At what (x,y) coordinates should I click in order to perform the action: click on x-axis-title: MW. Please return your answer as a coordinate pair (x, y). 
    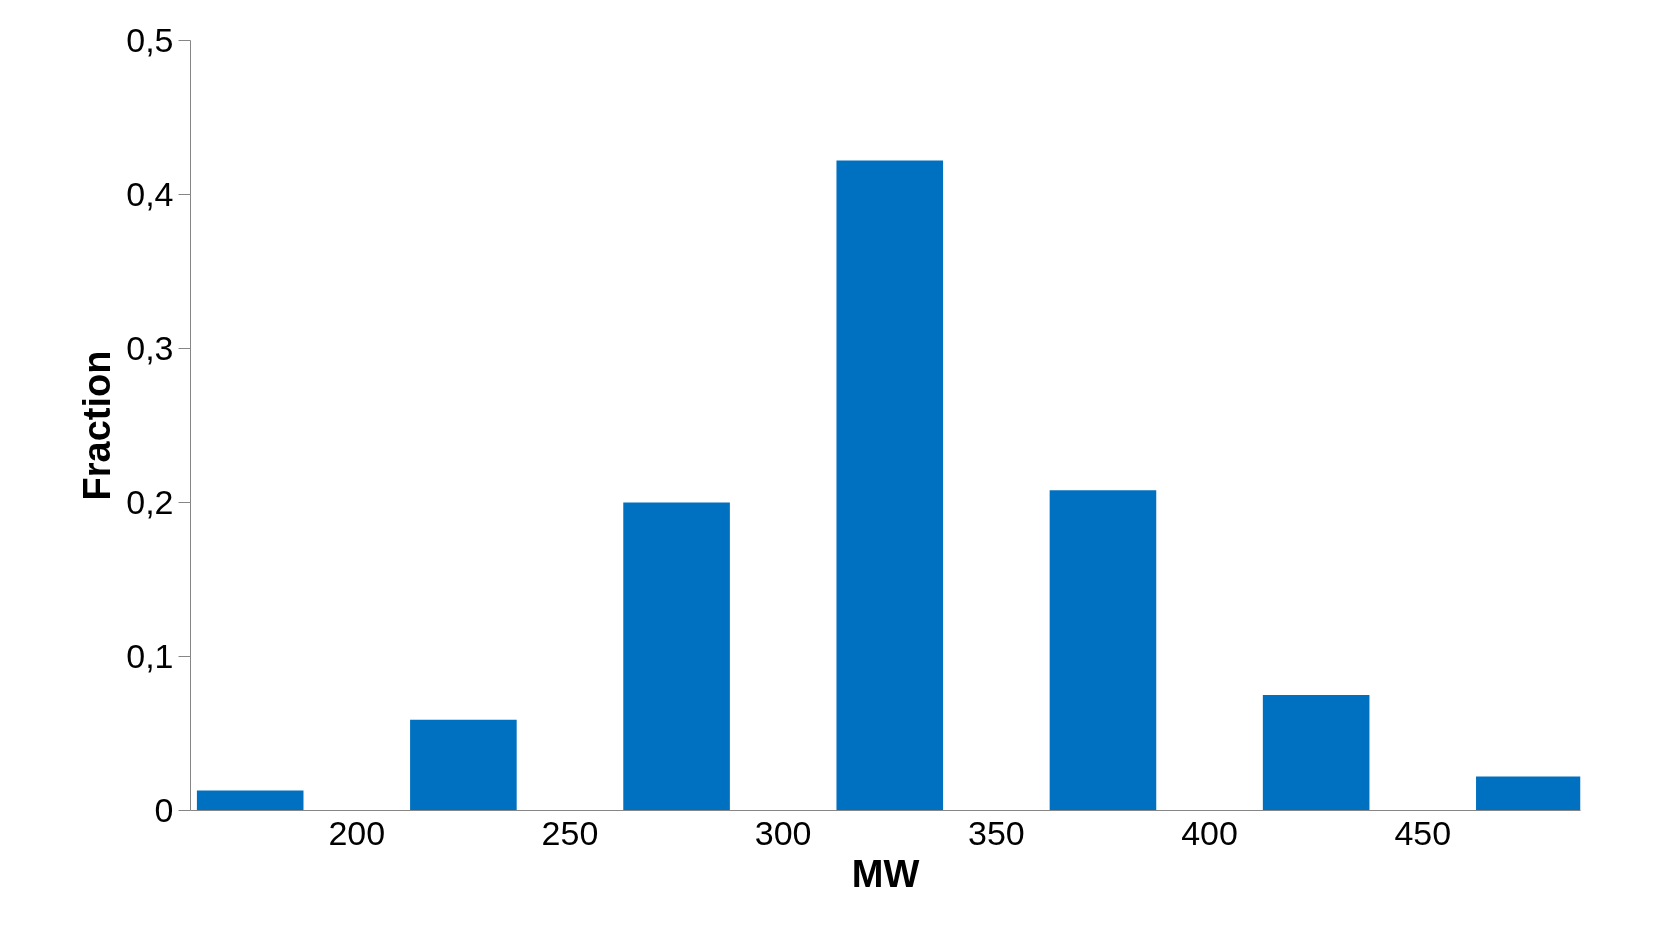
    Looking at the image, I should click on (885, 873).